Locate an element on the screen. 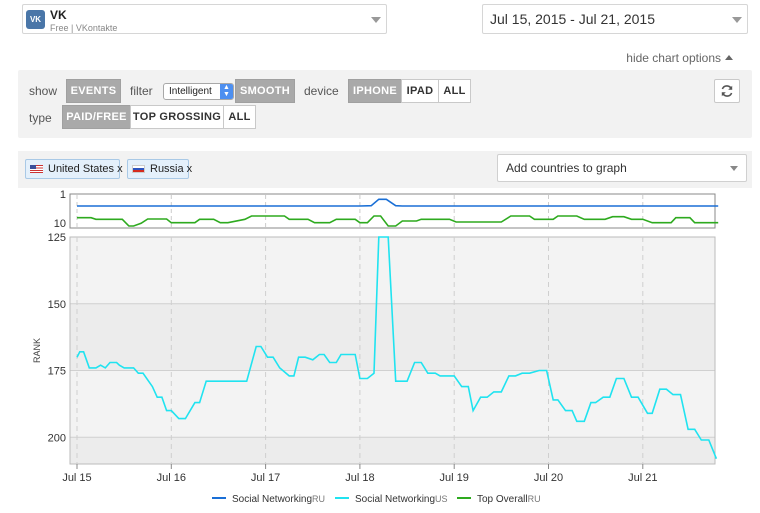 This screenshot has height=513, width=760. add-countries-dropdown: Add countries to graph is located at coordinates (622, 168).